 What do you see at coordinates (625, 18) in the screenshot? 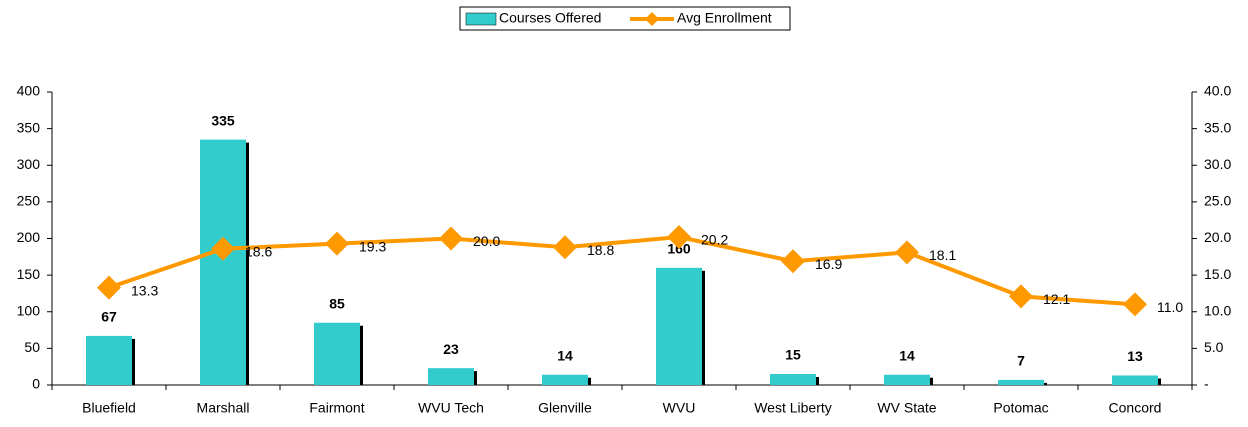
I see `legend-box` at bounding box center [625, 18].